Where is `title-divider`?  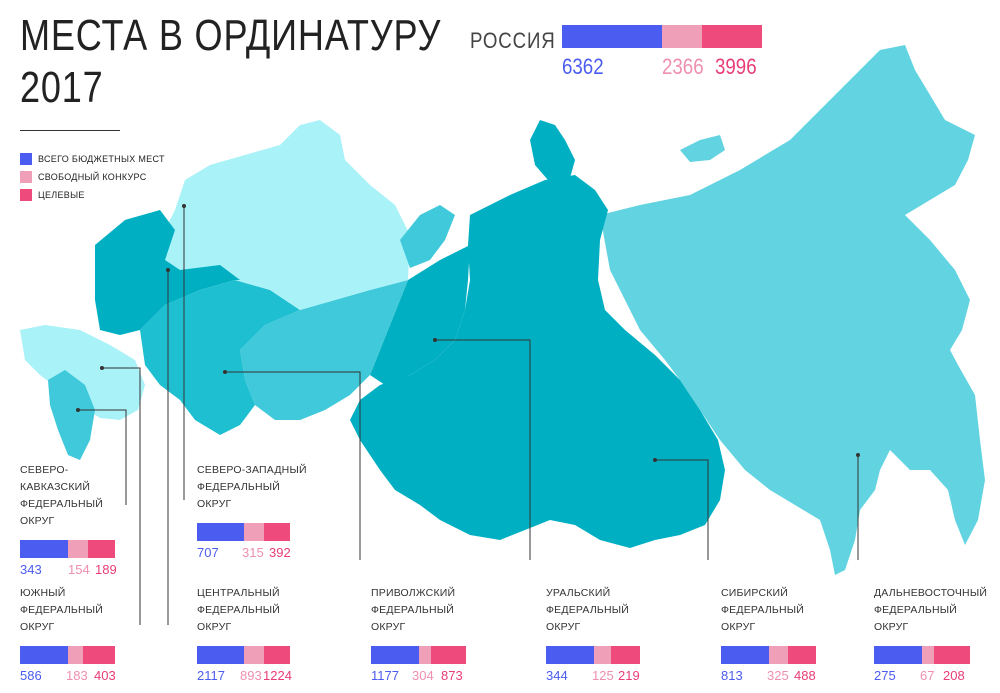 title-divider is located at coordinates (70, 130).